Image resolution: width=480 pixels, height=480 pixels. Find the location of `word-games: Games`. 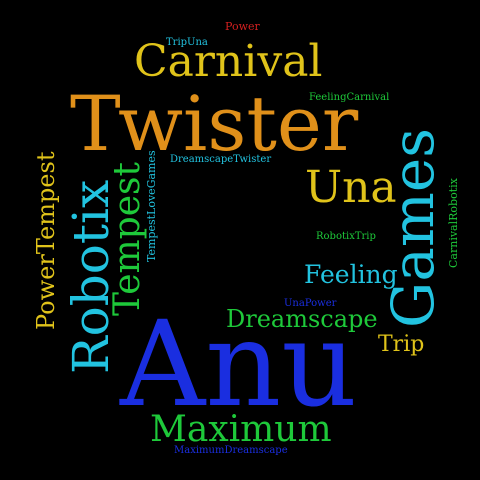

word-games: Games is located at coordinates (413, 228).